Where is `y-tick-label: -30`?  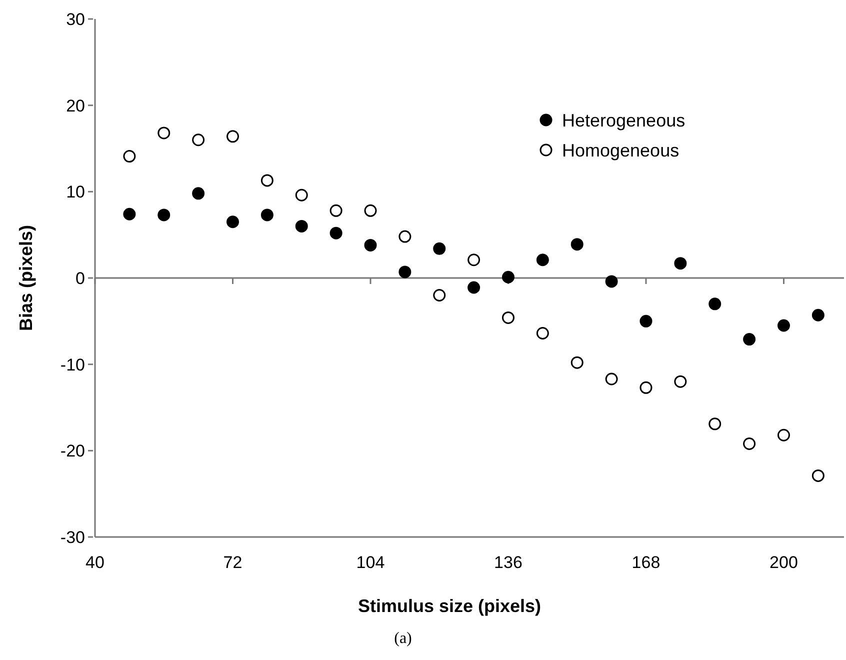 y-tick-label: -30 is located at coordinates (72, 537).